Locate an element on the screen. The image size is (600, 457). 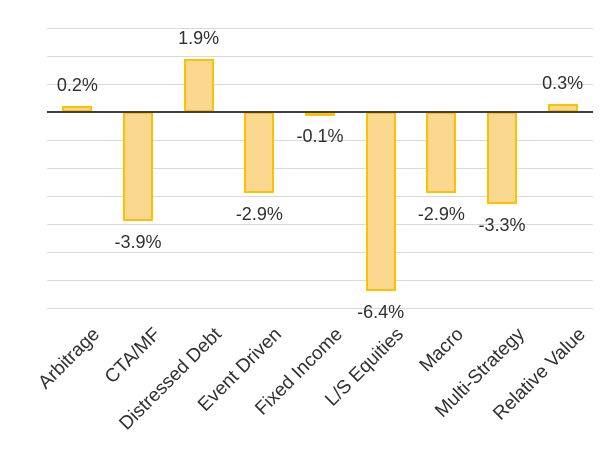
bar-fixed-income is located at coordinates (320, 114).